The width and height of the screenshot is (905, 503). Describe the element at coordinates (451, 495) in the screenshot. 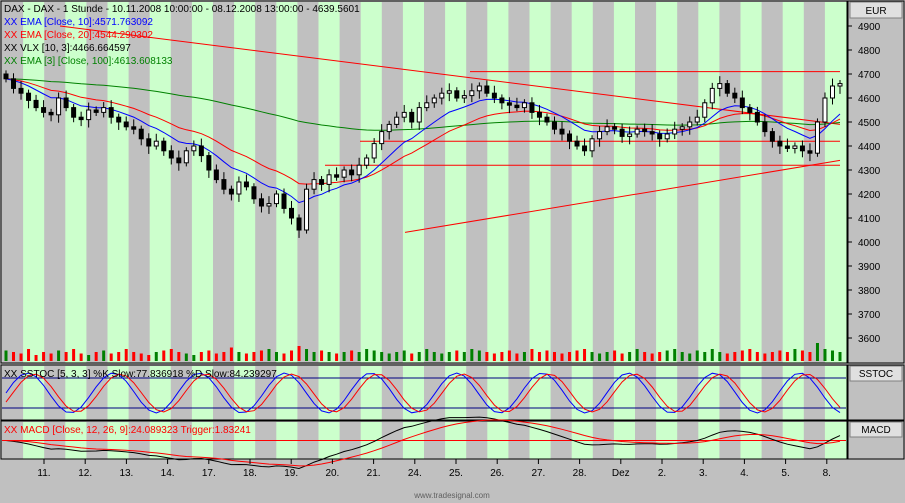

I see `watermark: www.tradesignal.com` at that location.